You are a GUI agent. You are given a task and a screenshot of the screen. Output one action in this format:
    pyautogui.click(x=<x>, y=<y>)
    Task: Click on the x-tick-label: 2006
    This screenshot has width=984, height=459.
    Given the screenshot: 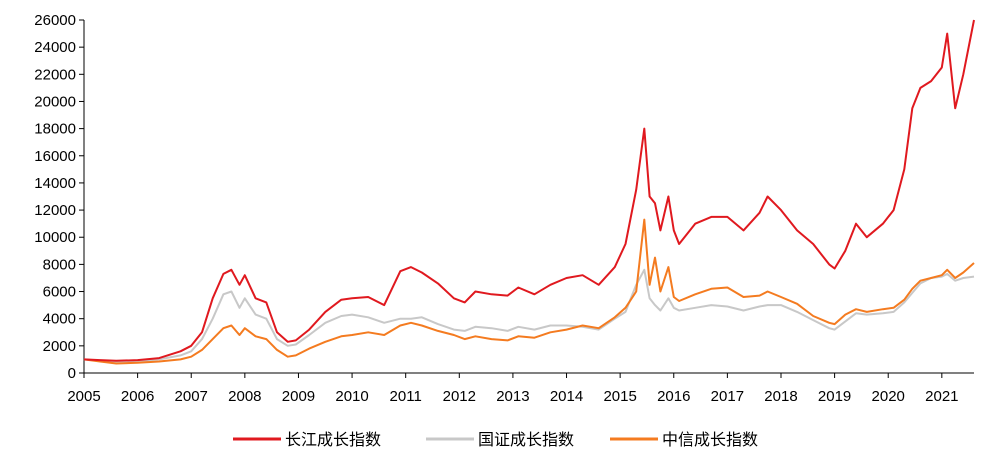 What is the action you would take?
    pyautogui.click(x=137, y=396)
    